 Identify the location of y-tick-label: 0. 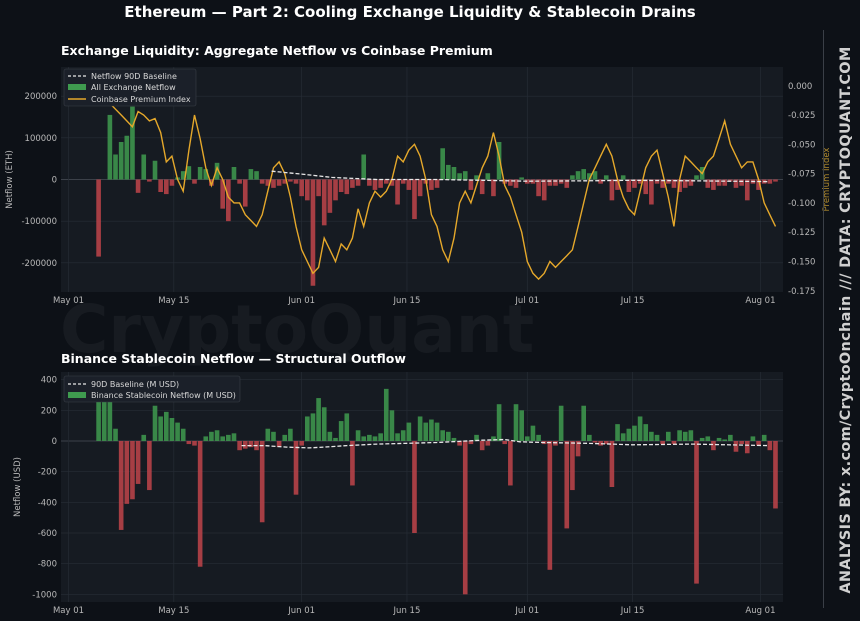
(54, 442).